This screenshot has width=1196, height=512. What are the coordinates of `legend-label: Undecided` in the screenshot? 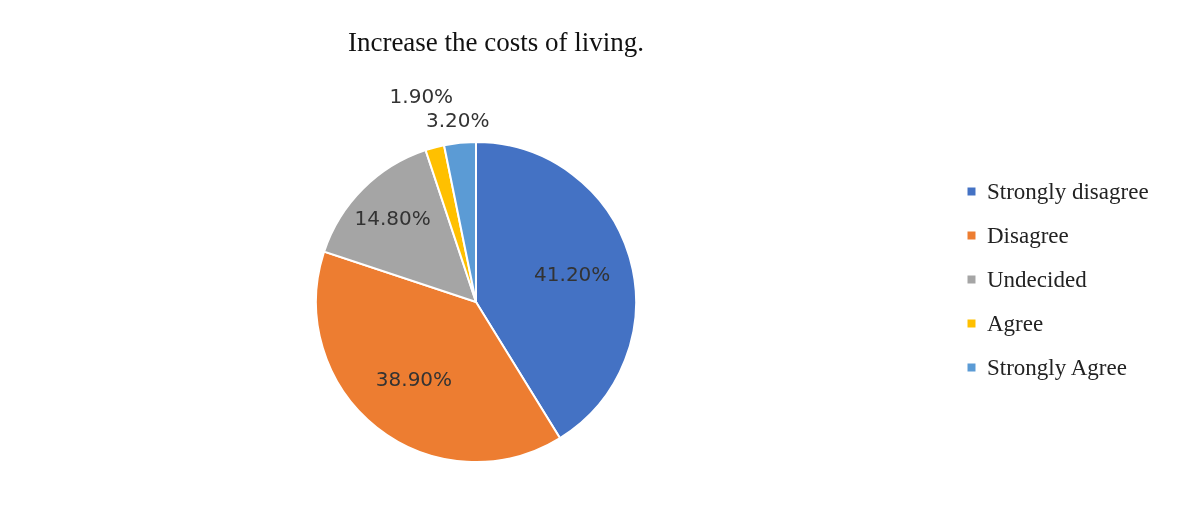 It's located at (1037, 279).